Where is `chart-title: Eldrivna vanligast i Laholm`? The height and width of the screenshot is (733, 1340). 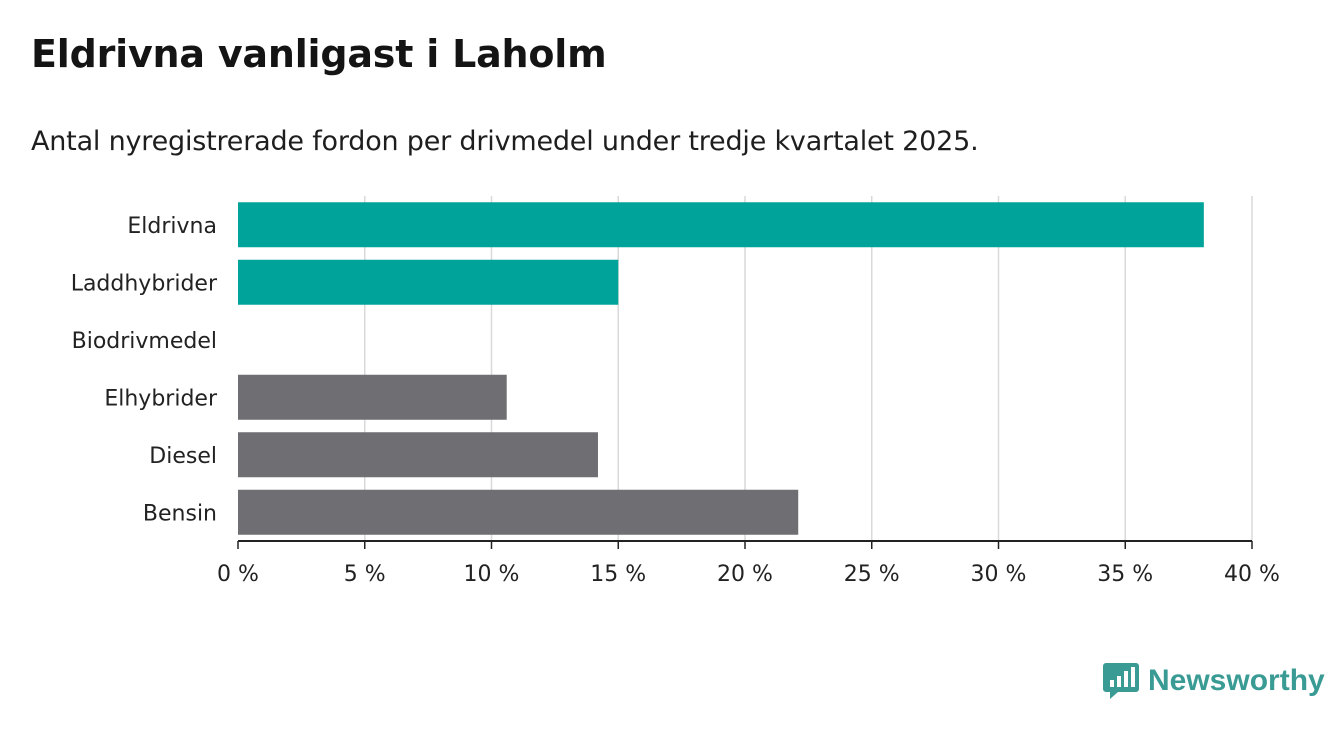
chart-title: Eldrivna vanligast i Laholm is located at coordinates (319, 54).